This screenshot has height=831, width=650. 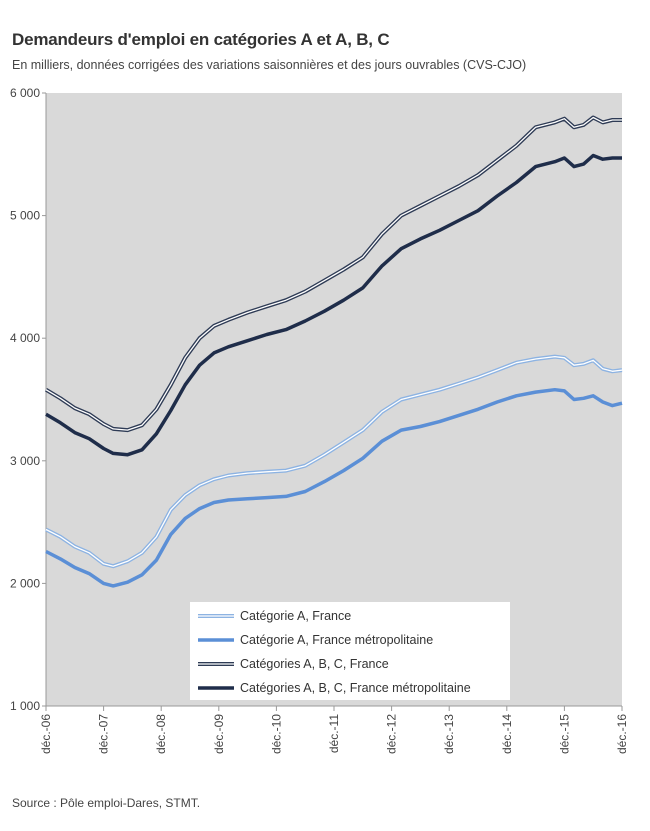 I want to click on x-tick-label: déc.-10, so click(x=276, y=734).